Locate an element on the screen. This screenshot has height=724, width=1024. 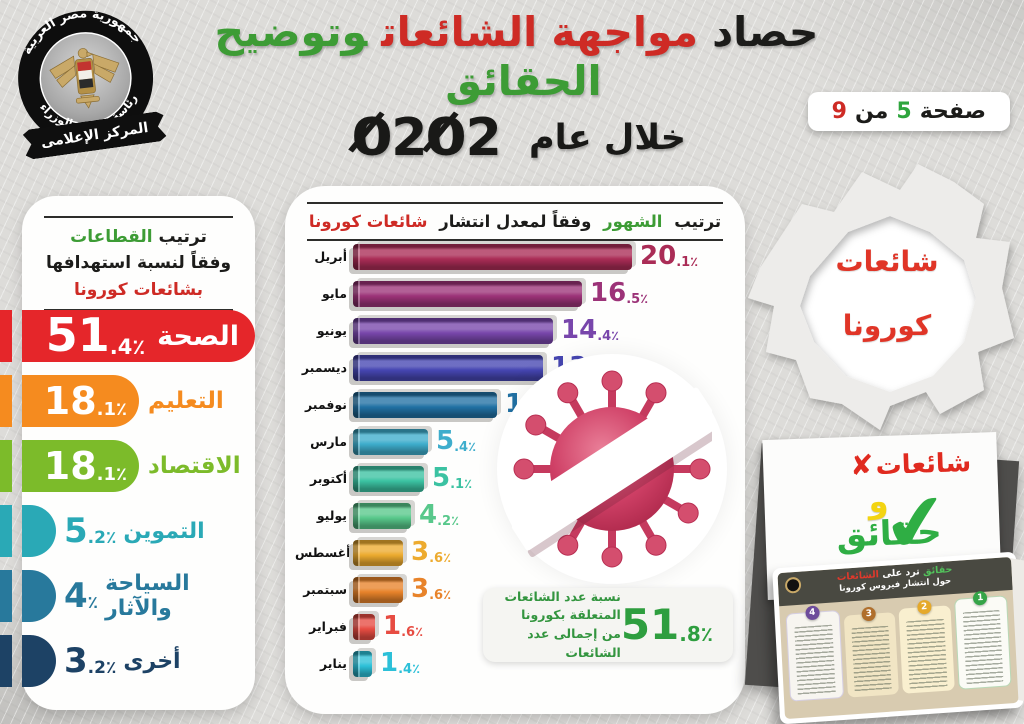
badge-word-page: صفحة is located at coordinates (952, 111).